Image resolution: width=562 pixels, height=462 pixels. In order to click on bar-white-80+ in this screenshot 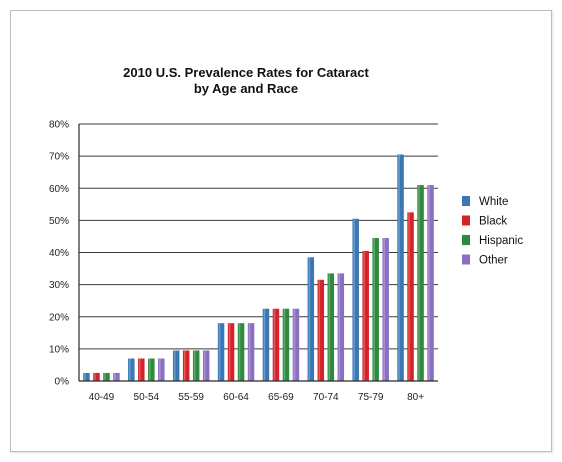, I will do `click(400, 267)`.